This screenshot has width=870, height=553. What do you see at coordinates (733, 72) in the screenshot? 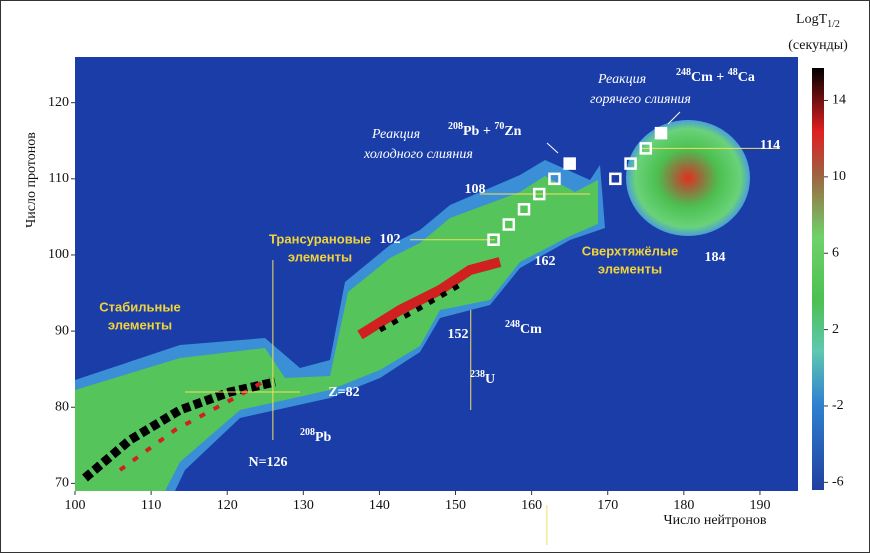
I see `mass: 48` at bounding box center [733, 72].